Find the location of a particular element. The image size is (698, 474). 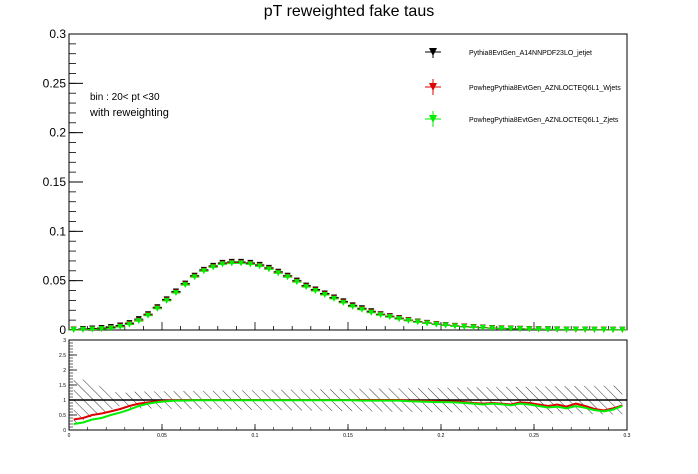

ratio-xtick-label: 0.3 is located at coordinates (627, 436).